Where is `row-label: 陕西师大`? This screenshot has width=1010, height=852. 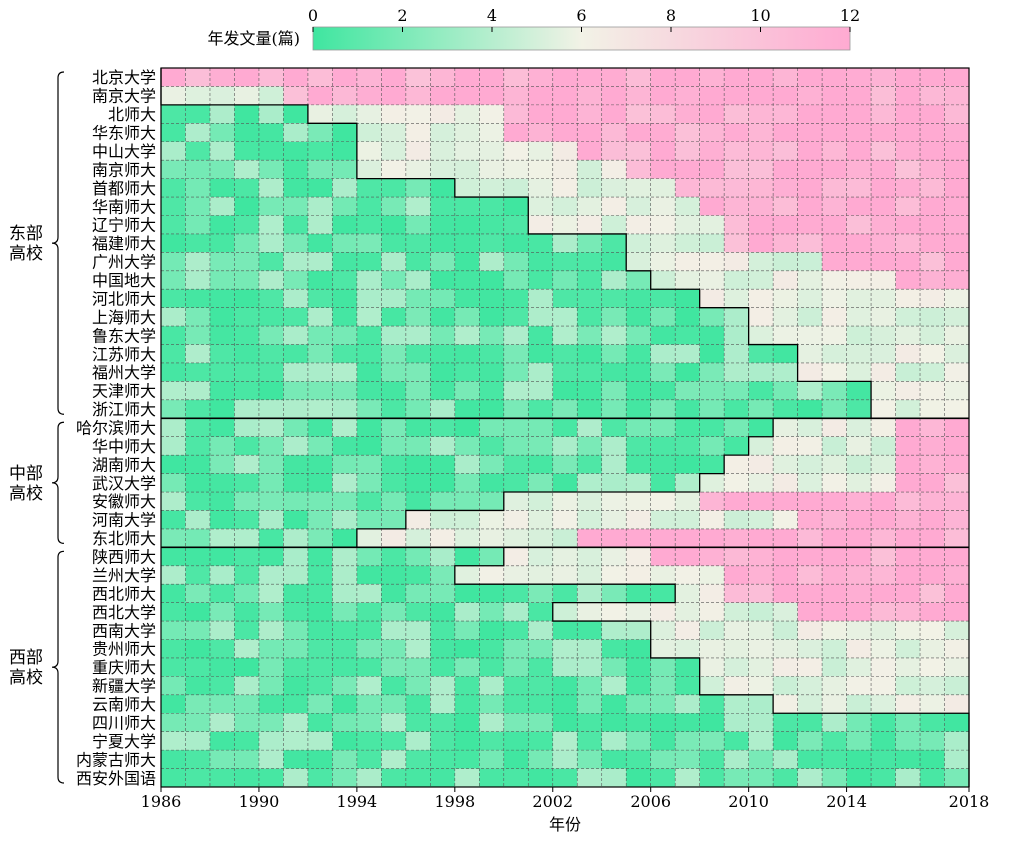
row-label: 陕西师大 is located at coordinates (124, 557).